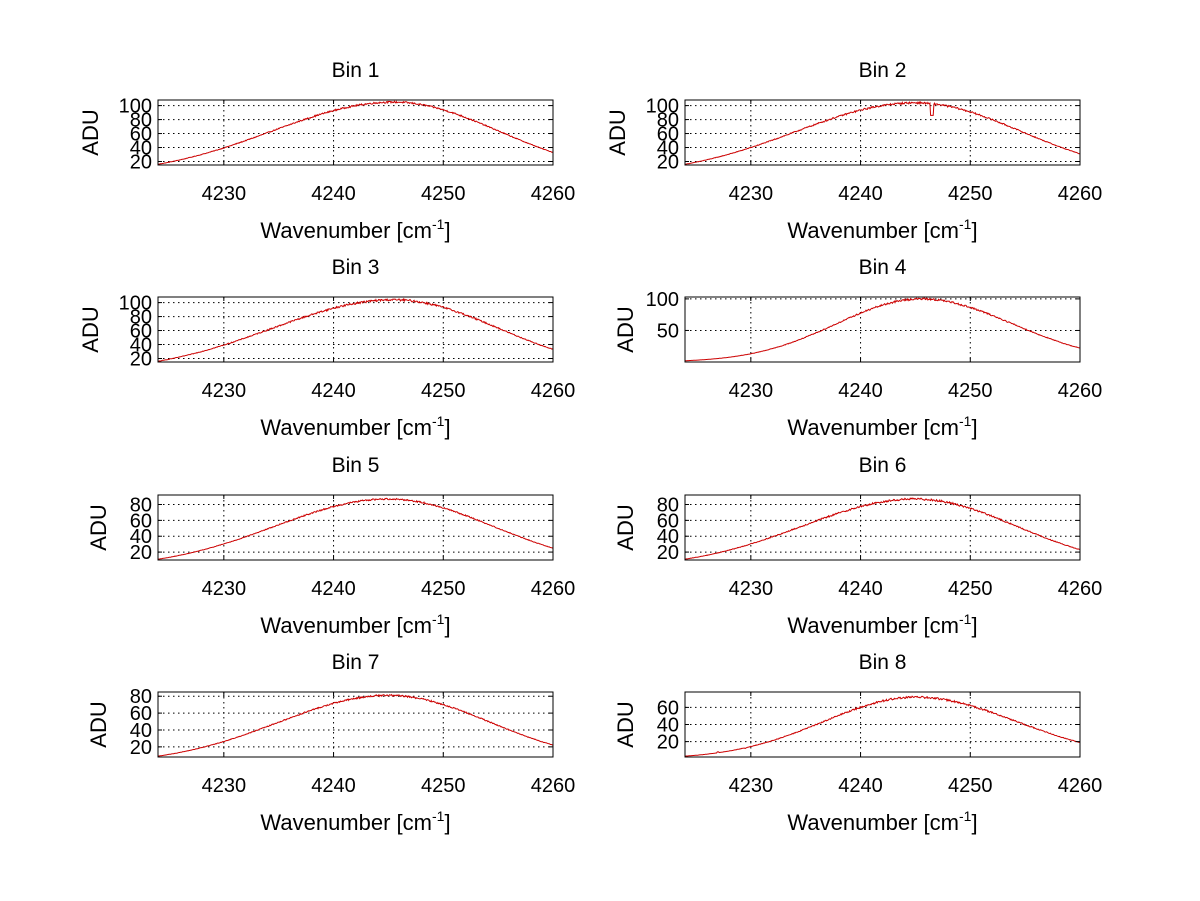  I want to click on chart-title: Bin 7, so click(356, 662).